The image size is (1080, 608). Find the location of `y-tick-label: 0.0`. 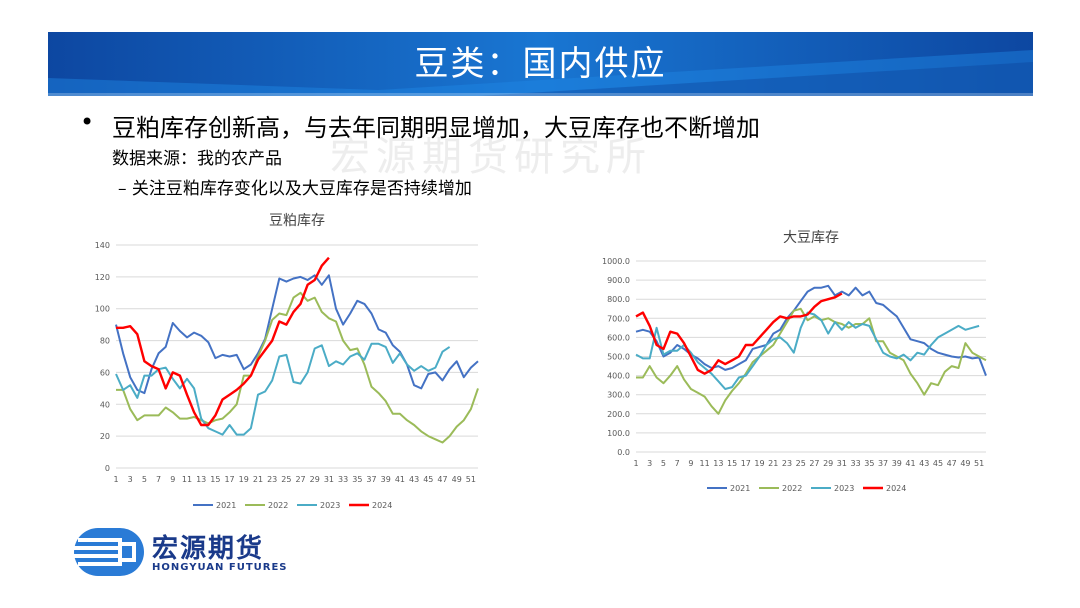

y-tick-label: 0.0 is located at coordinates (623, 452).